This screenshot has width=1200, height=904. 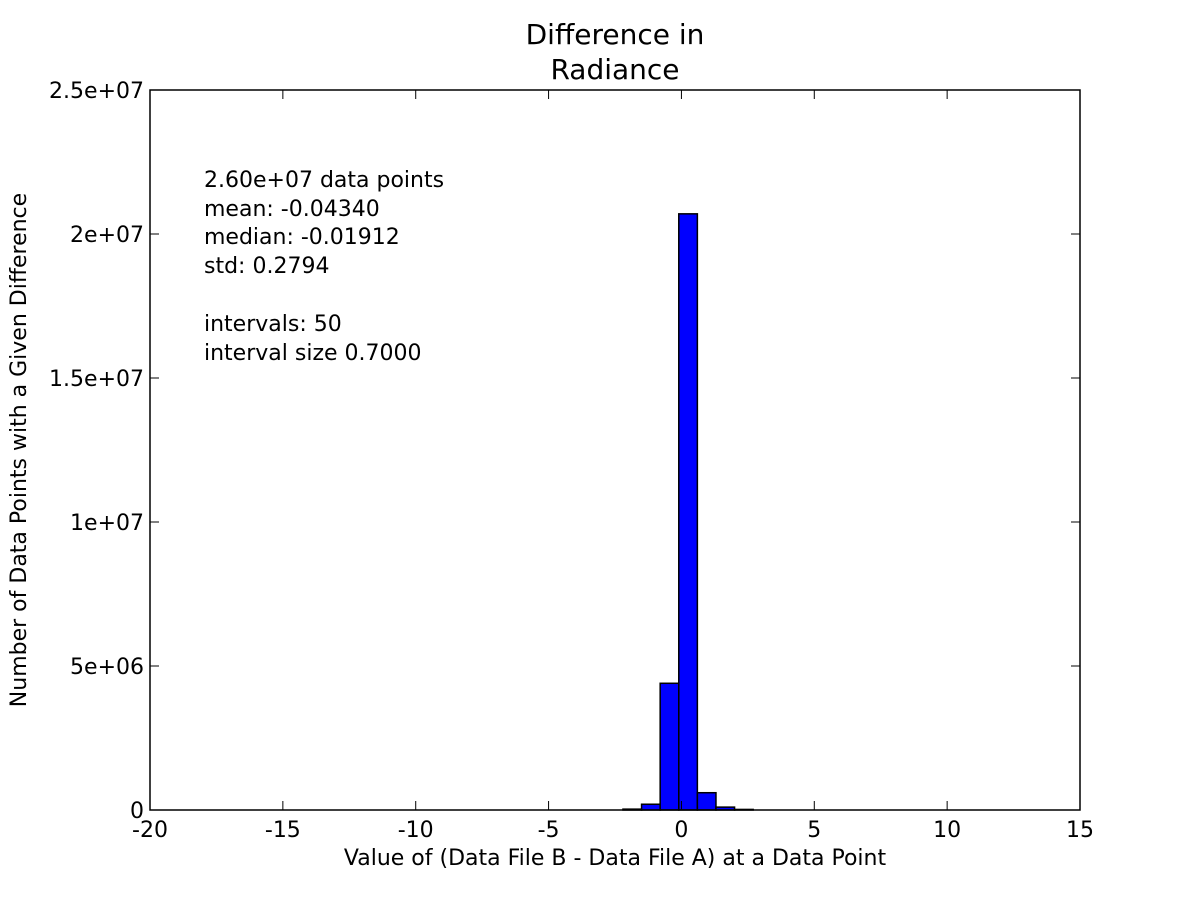 I want to click on stats-line: intervals: 50, so click(x=273, y=324).